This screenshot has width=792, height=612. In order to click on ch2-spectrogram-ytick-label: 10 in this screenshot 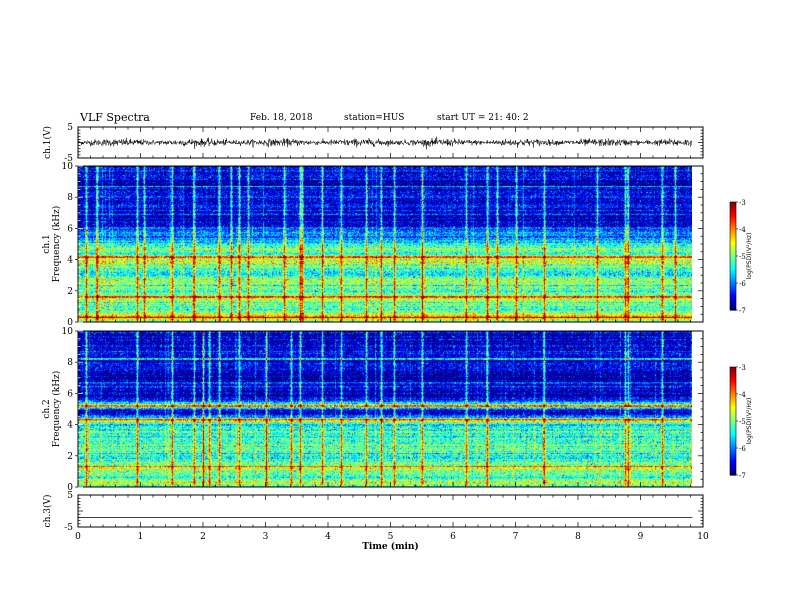, I will do `click(68, 332)`.